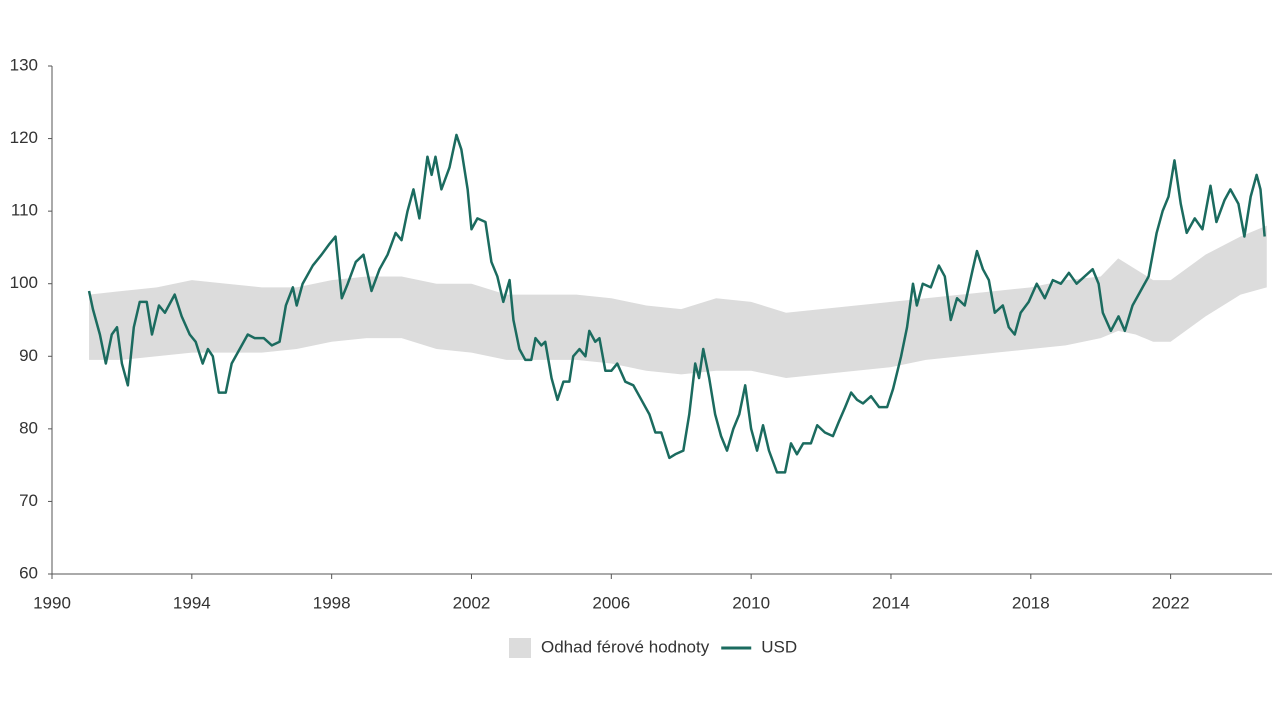 The width and height of the screenshot is (1280, 720). Describe the element at coordinates (1031, 602) in the screenshot. I see `x-tick-label: 2018` at that location.